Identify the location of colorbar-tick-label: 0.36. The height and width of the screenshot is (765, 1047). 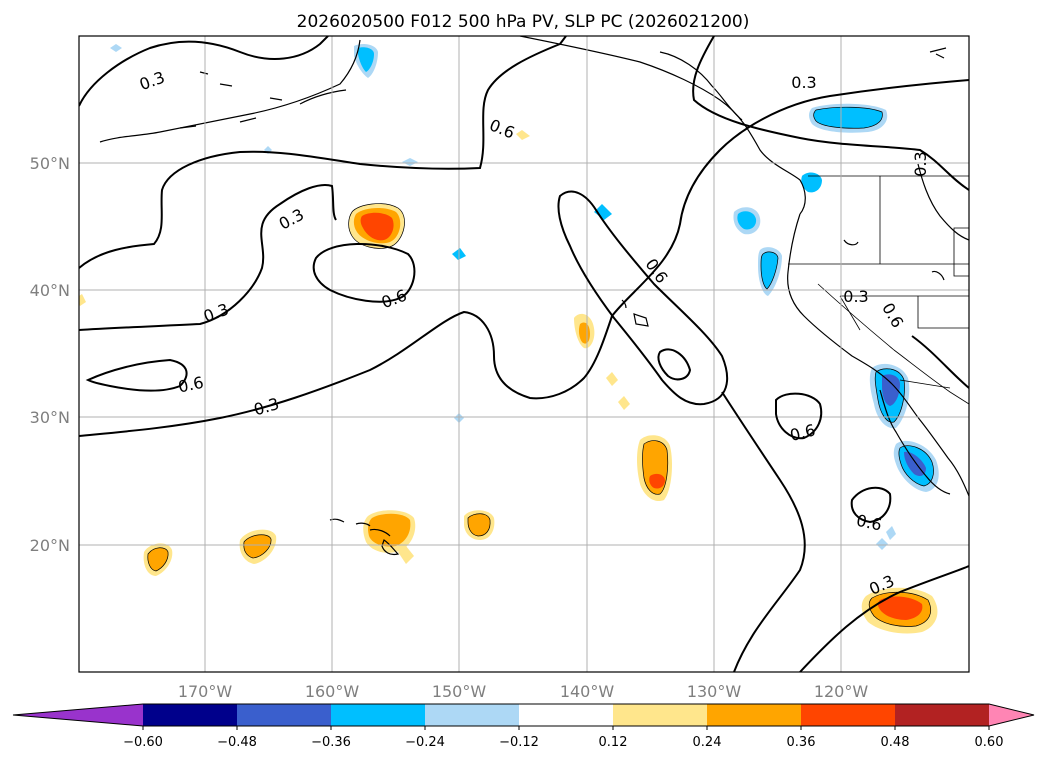
(801, 742).